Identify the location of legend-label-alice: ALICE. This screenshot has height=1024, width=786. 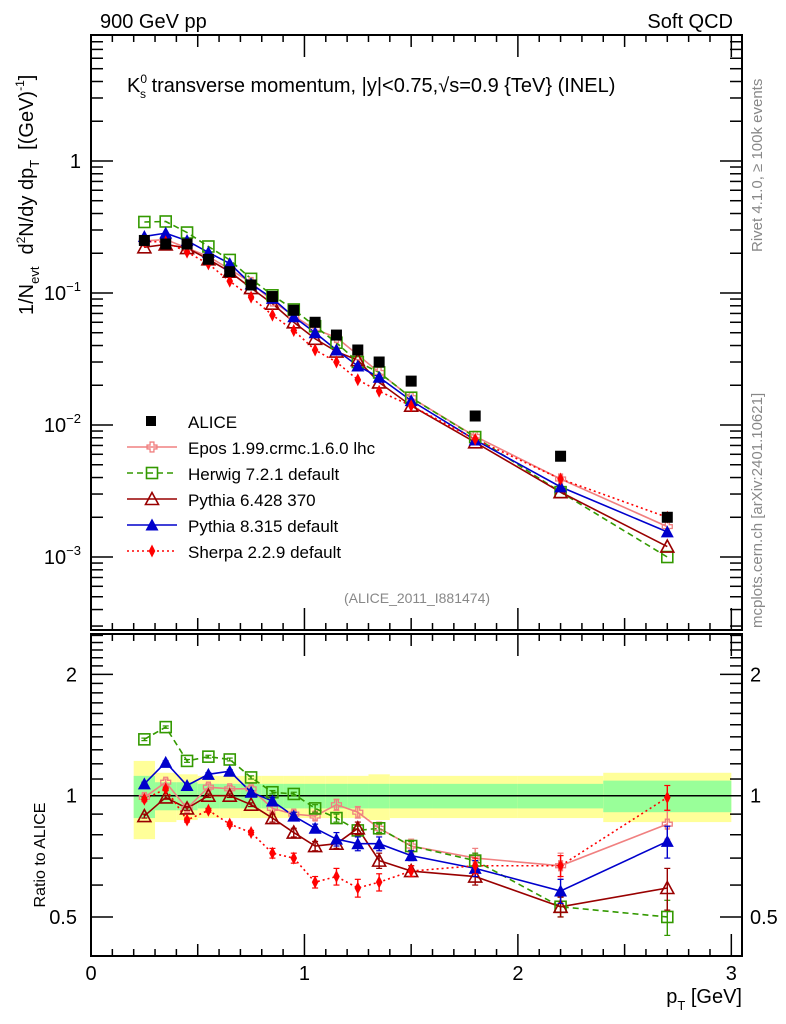
(212, 422).